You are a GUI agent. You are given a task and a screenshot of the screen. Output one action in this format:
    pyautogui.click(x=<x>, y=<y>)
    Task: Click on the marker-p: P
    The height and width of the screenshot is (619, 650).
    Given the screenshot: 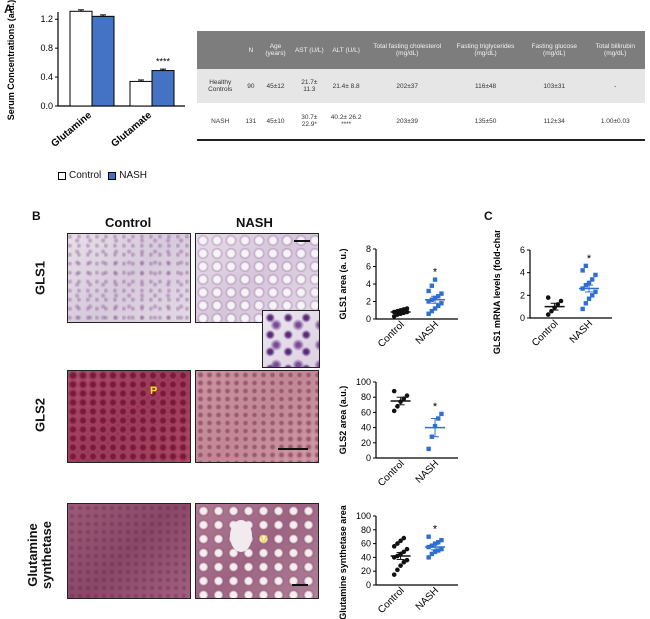 What is the action you would take?
    pyautogui.click(x=154, y=391)
    